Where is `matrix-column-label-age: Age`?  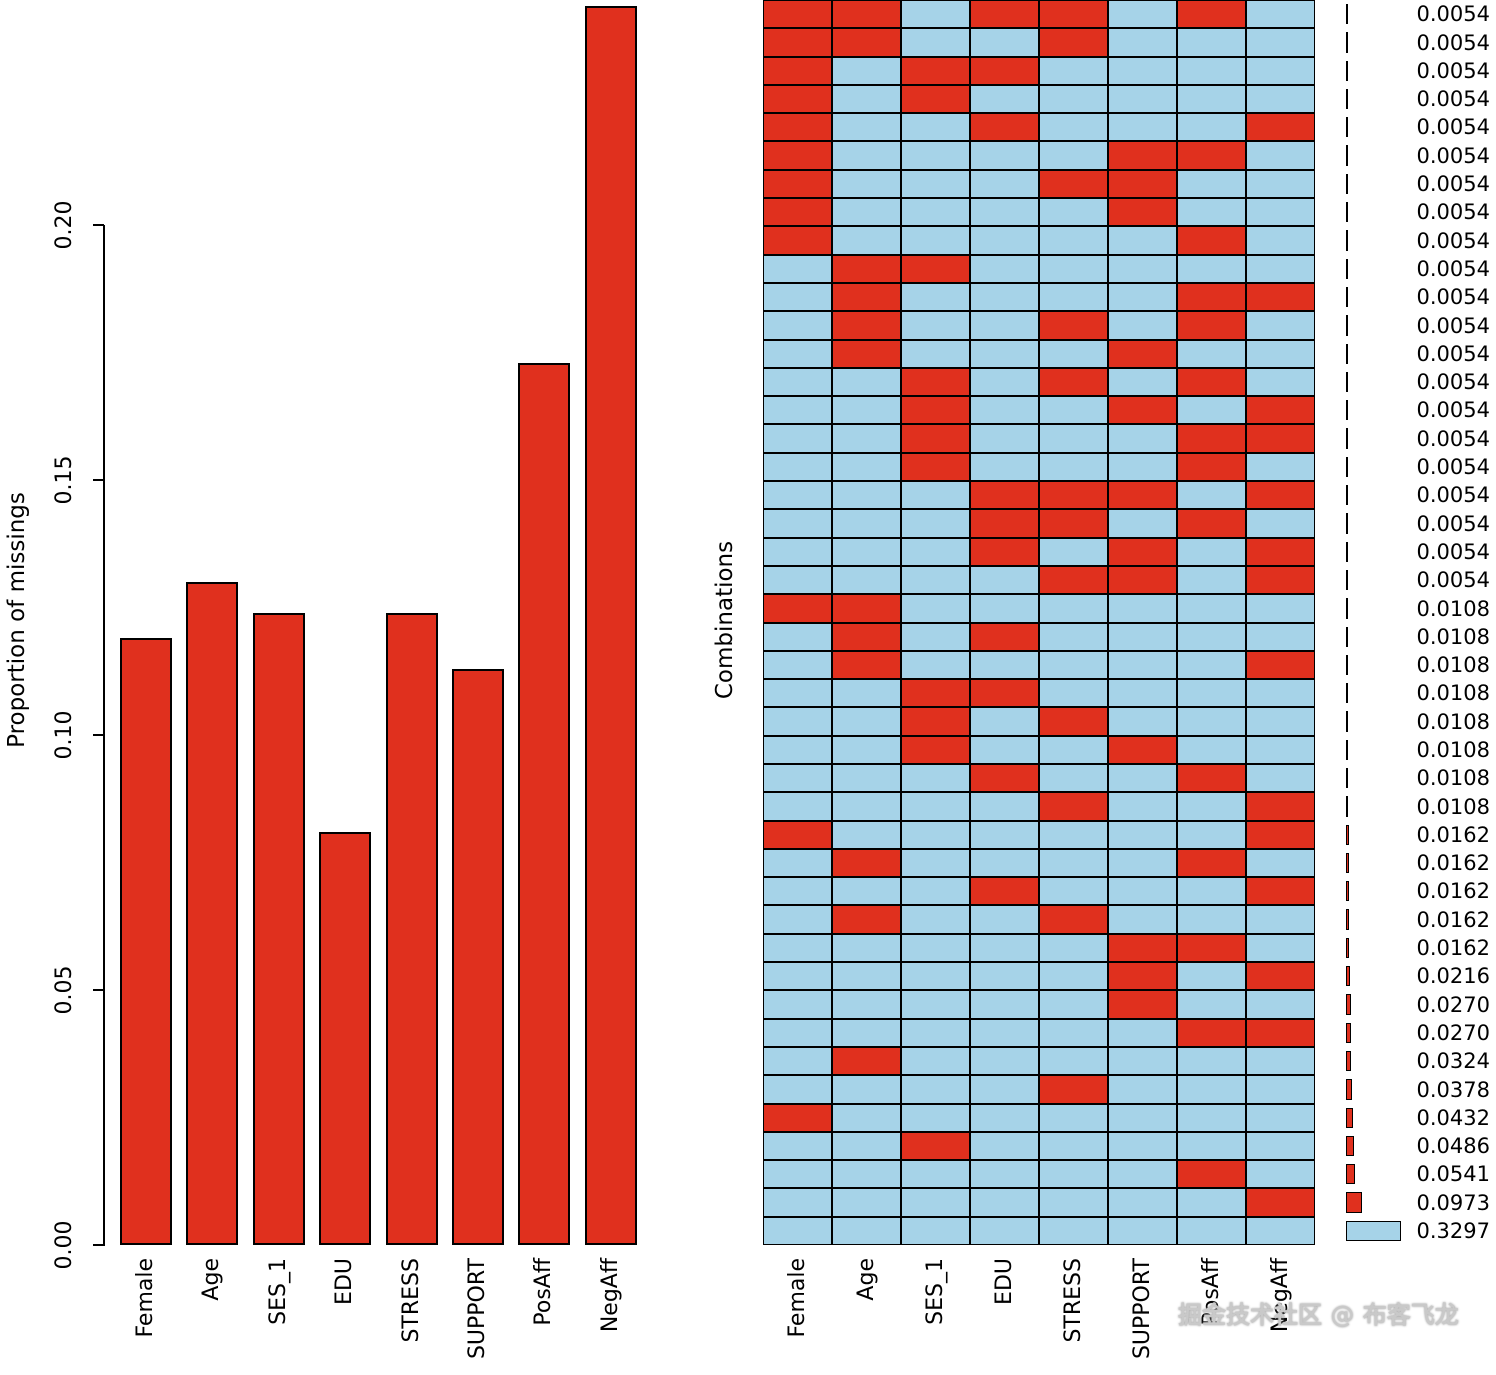 matrix-column-label-age: Age is located at coordinates (866, 1279).